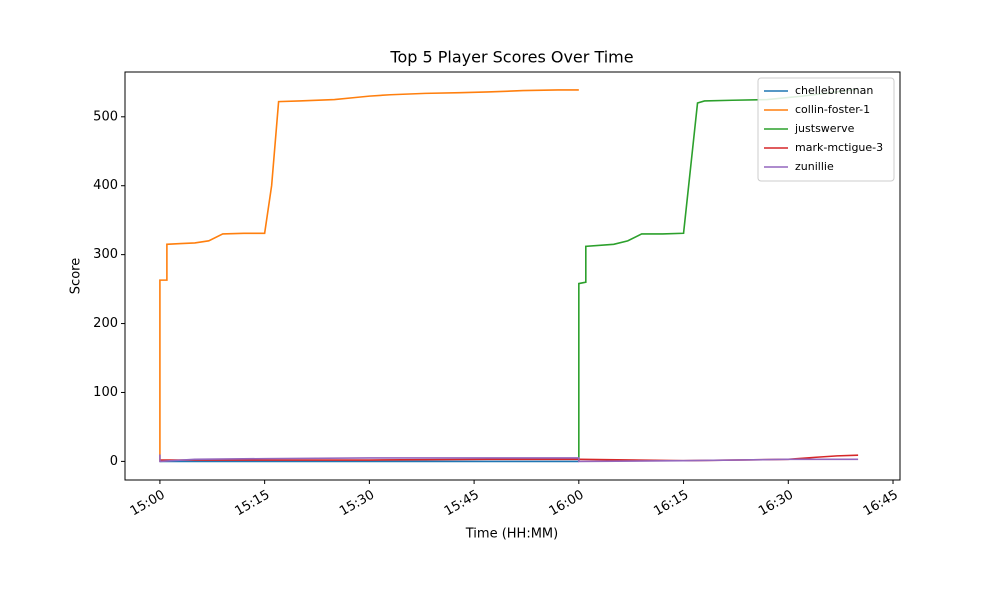 Image resolution: width=1000 pixels, height=604 pixels. I want to click on x-tick-label: 16:00, so click(567, 504).